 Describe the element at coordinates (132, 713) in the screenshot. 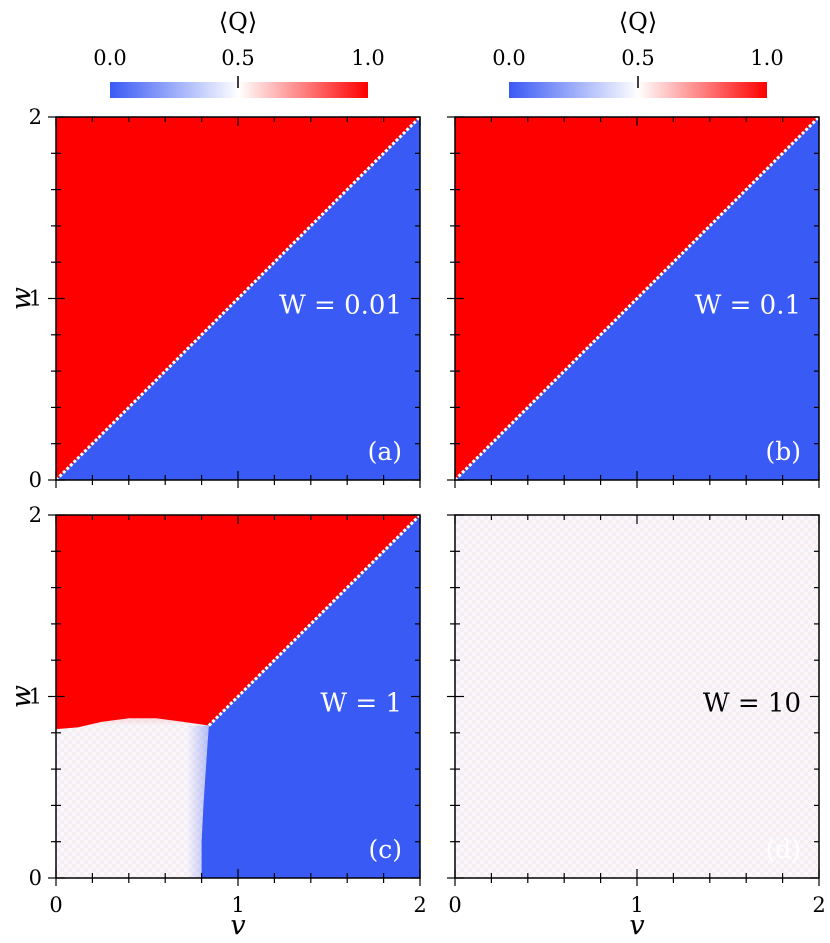

I see `boundary-fade-top` at that location.